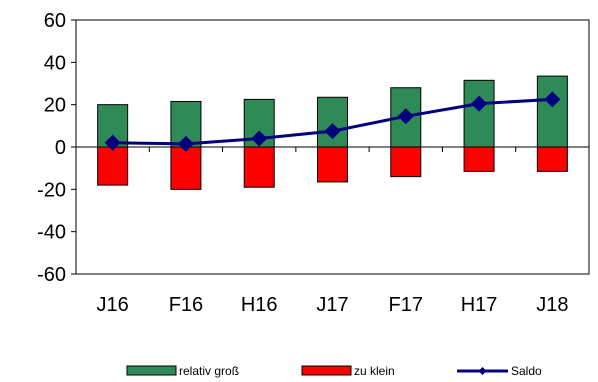 The height and width of the screenshot is (382, 598). I want to click on saldo-line-group, so click(332, 121).